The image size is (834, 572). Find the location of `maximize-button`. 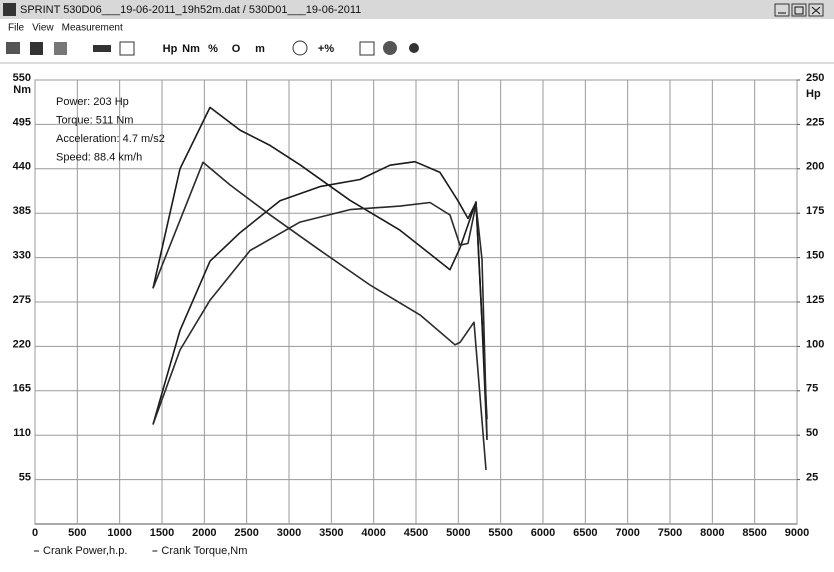

maximize-button is located at coordinates (799, 10).